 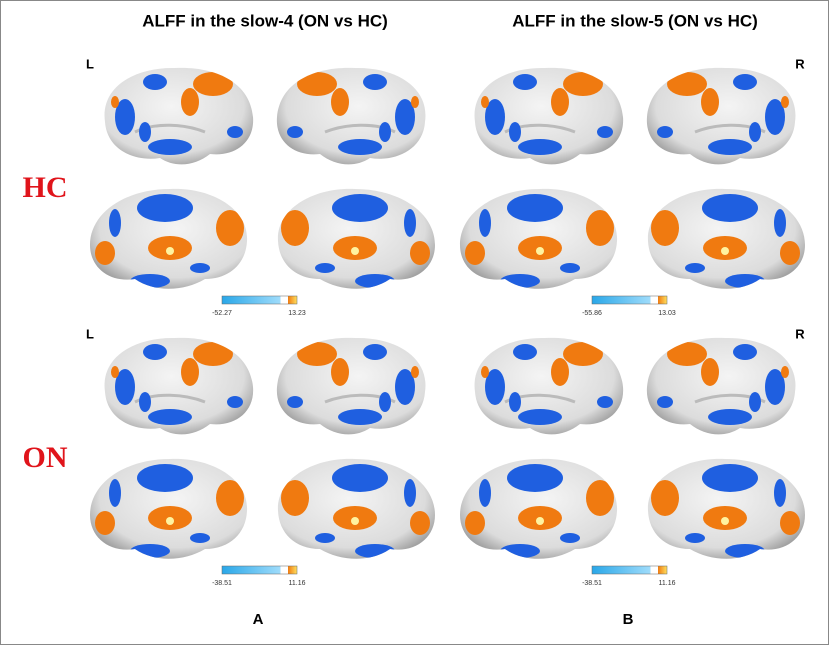 What do you see at coordinates (45, 457) in the screenshot?
I see `row-label: ON` at bounding box center [45, 457].